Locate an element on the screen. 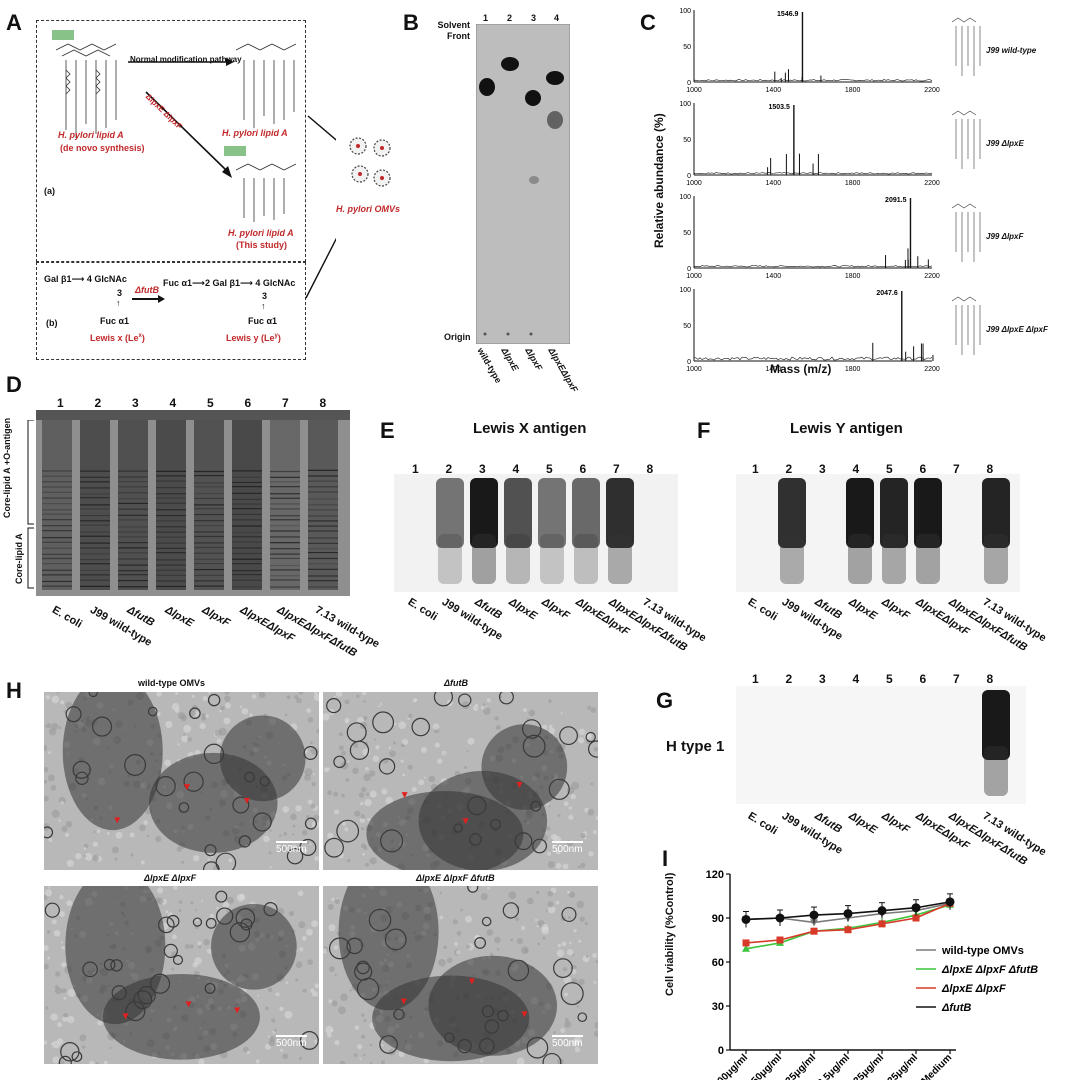 The width and height of the screenshot is (1080, 1080). em-scale-1: 500nm is located at coordinates (291, 848).